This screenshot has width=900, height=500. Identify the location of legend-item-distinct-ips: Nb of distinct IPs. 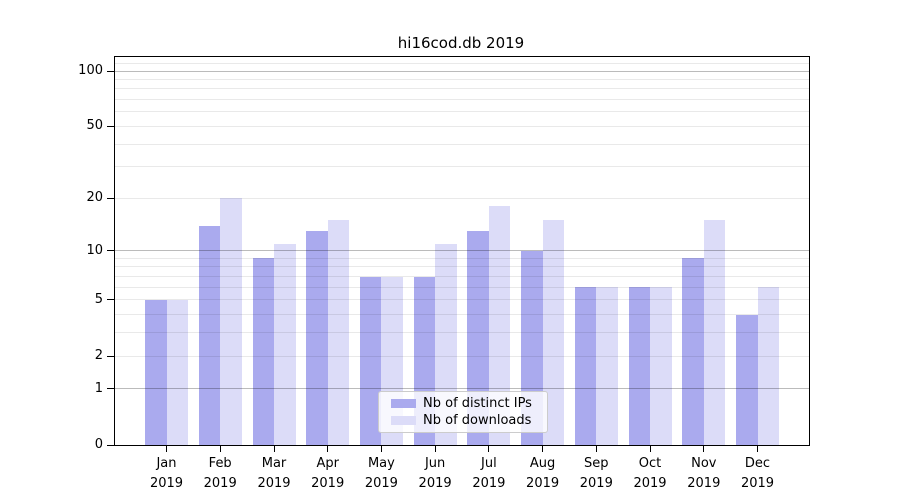
(469, 403).